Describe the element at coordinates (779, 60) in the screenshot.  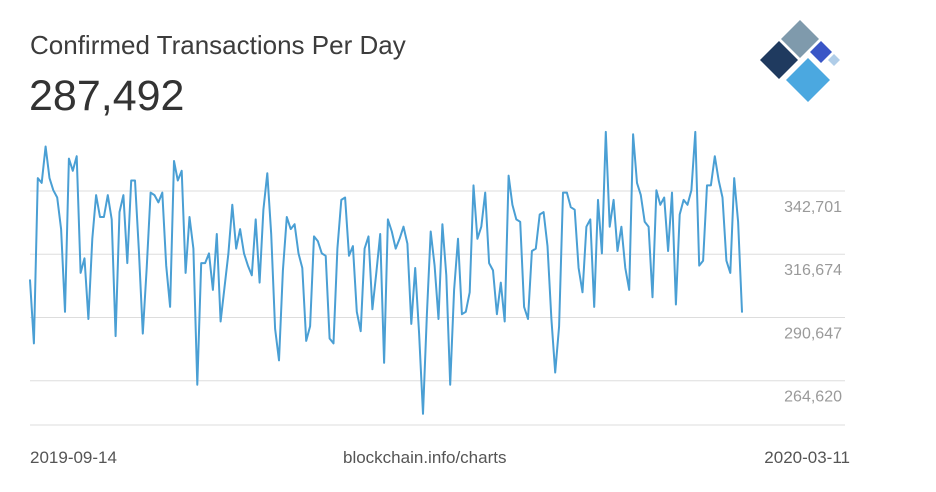
I see `logo-square-left` at that location.